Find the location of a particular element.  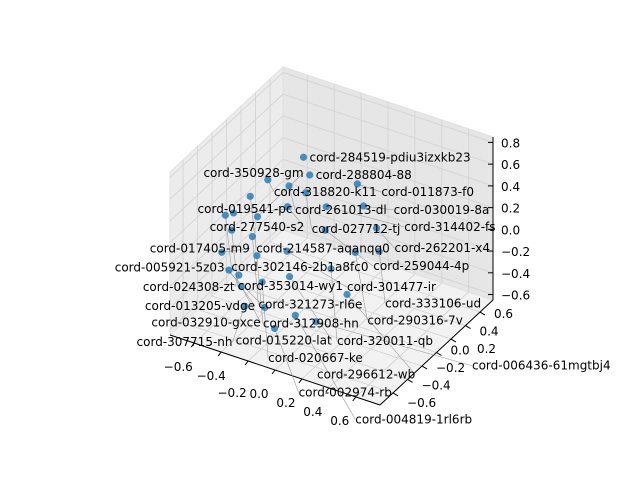

y-tick-label: 0.4 is located at coordinates (488, 332).